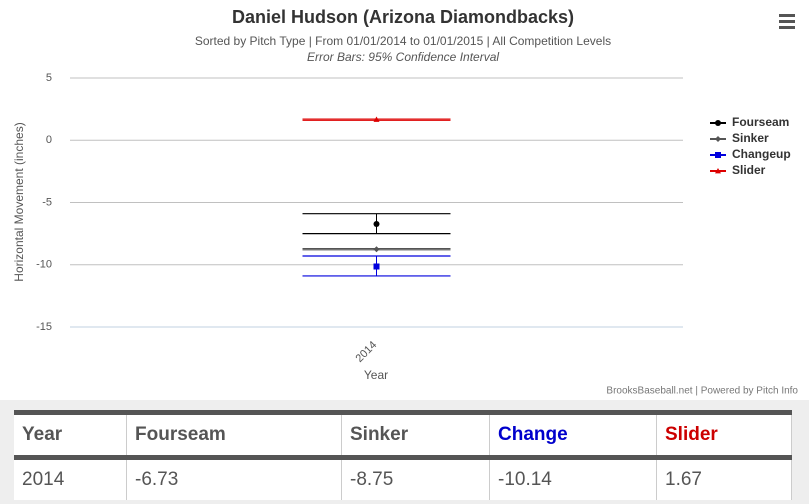 The image size is (809, 504). I want to click on header-cell: Fourseam, so click(234, 436).